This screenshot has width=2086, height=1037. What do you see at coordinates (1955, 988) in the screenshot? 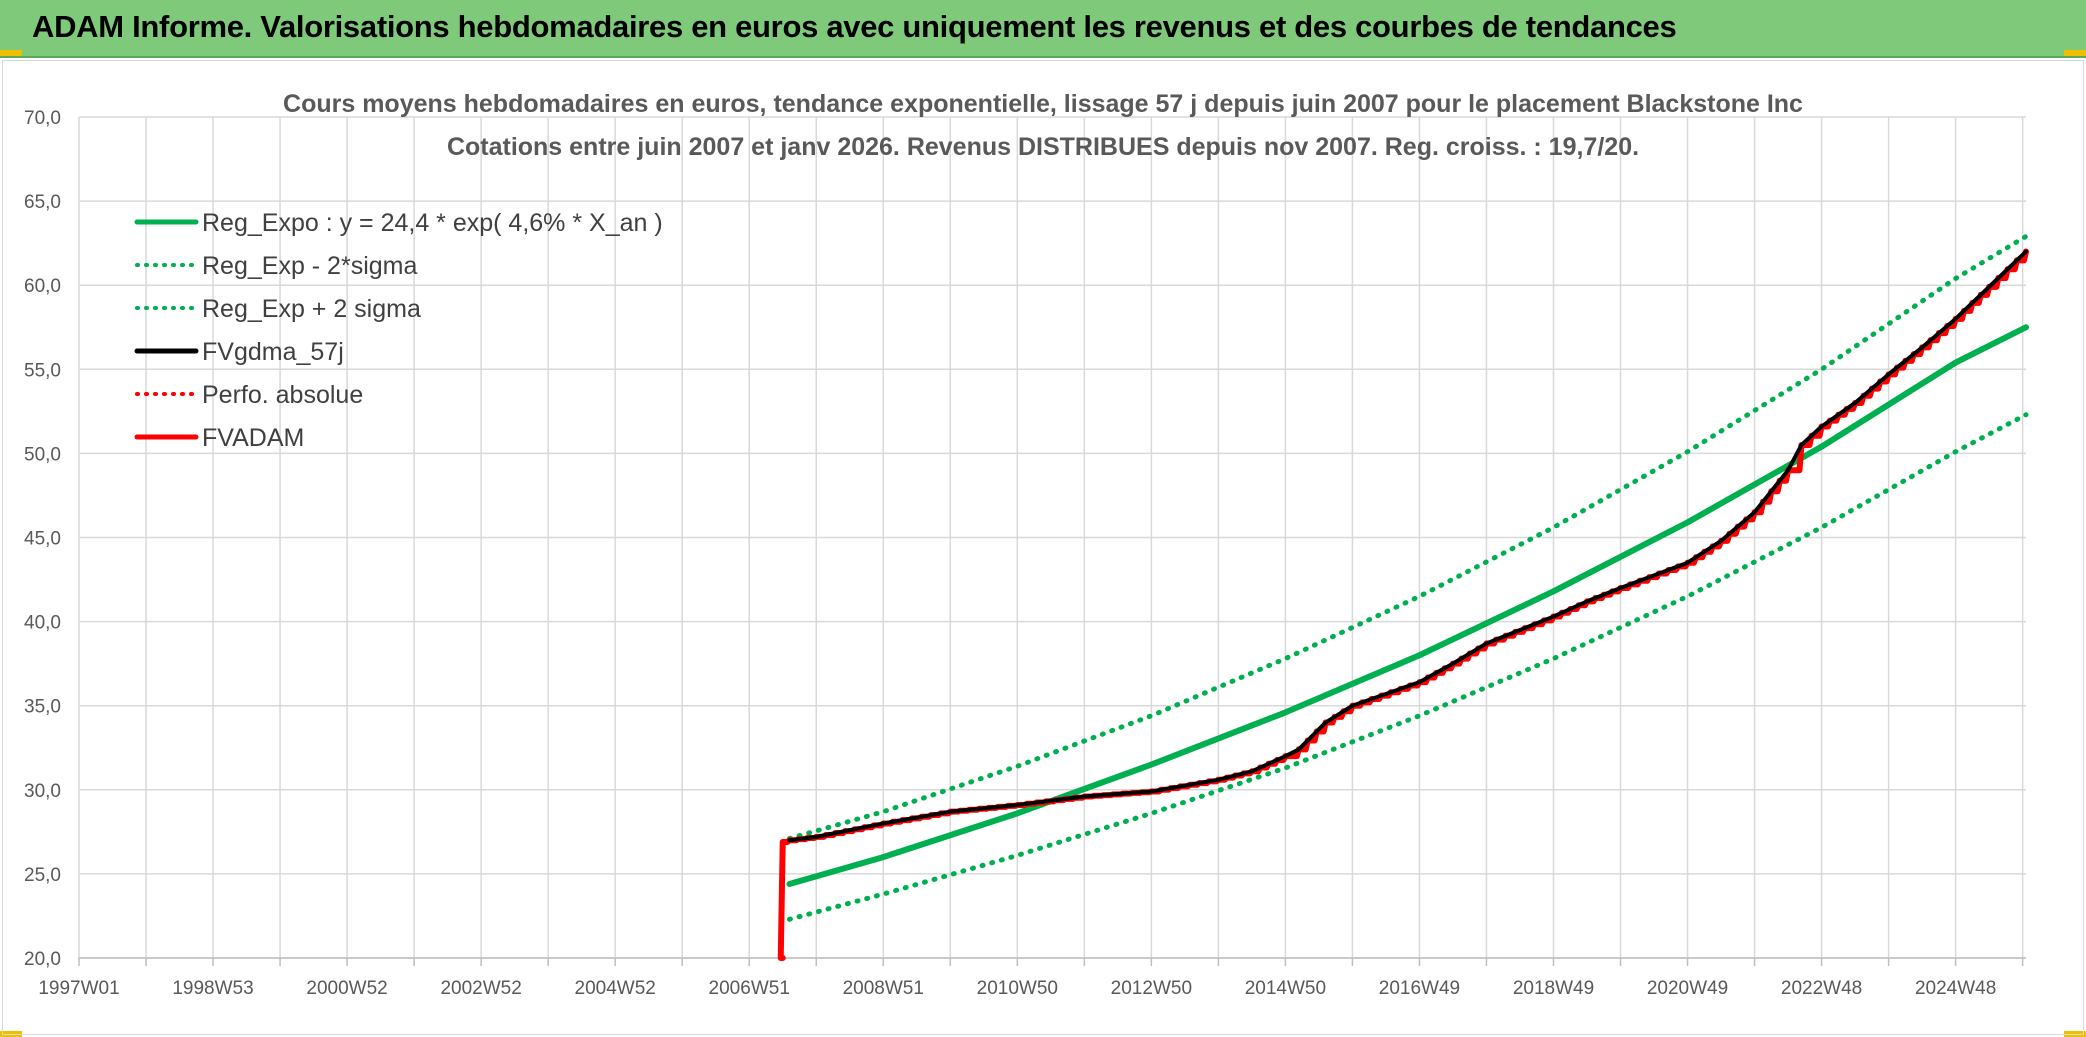
I see `x-tick-label: 2024W48` at bounding box center [1955, 988].